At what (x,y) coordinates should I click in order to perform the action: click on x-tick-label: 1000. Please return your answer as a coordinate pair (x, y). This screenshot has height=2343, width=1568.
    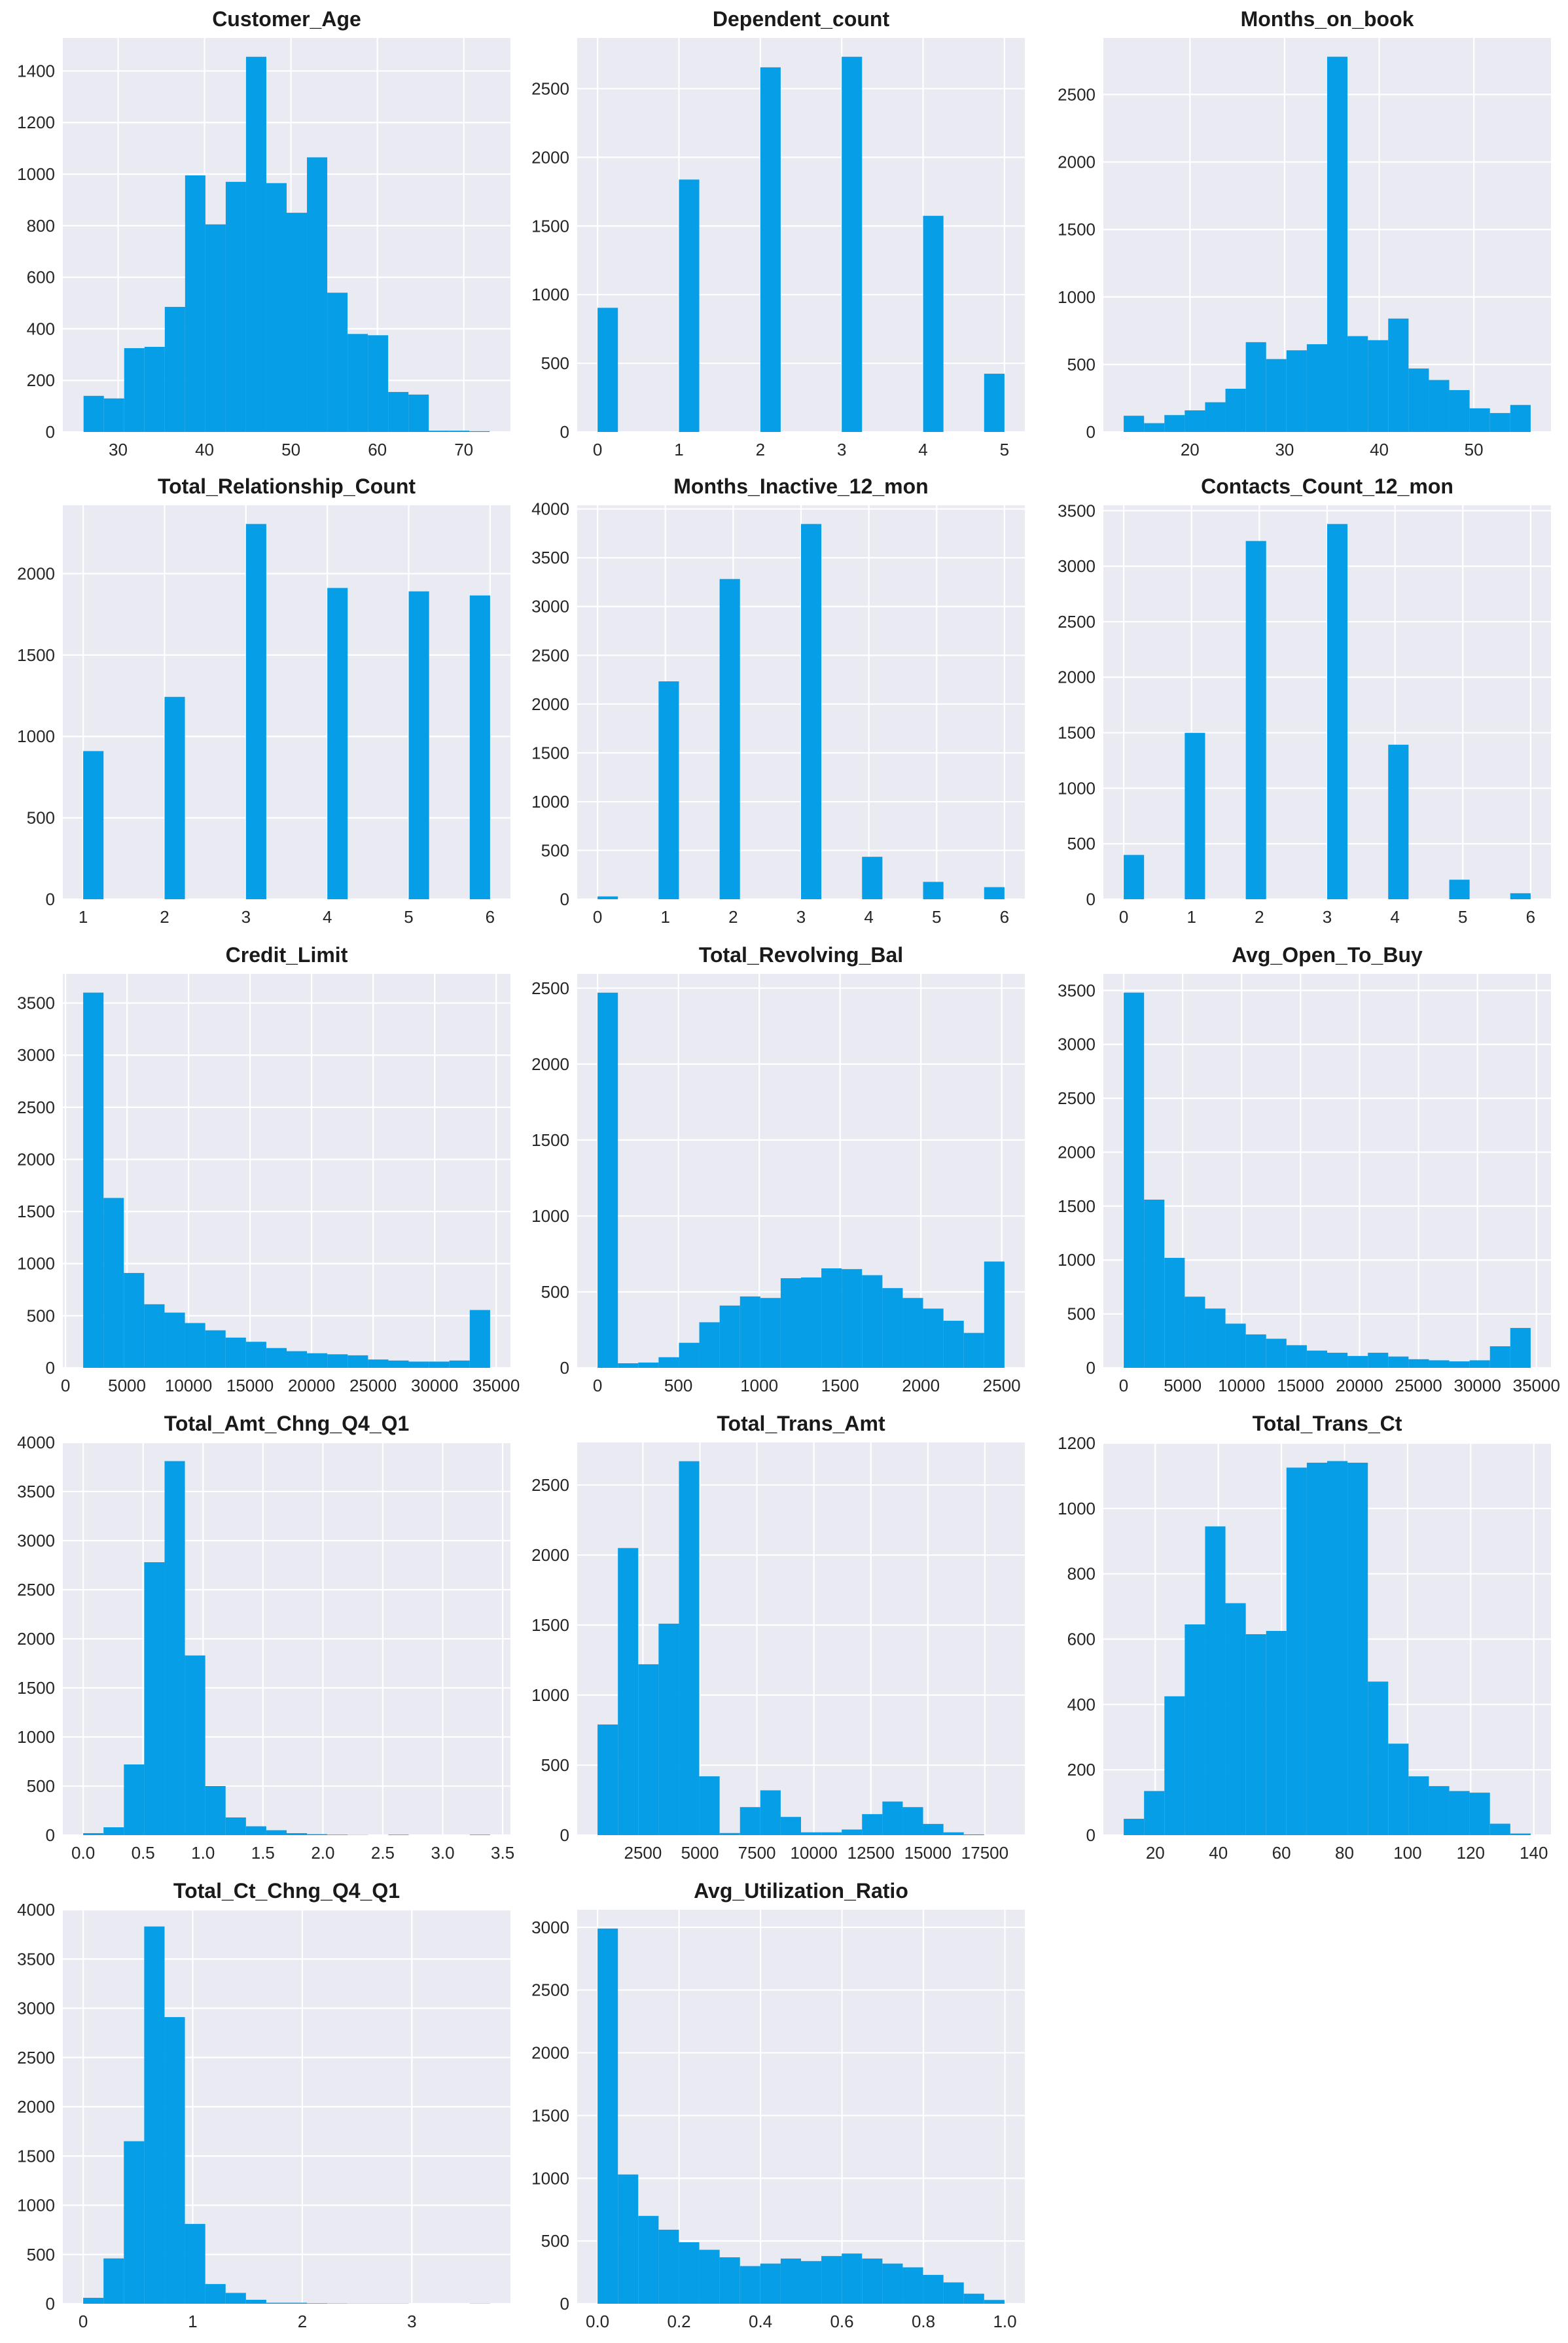
    Looking at the image, I should click on (759, 1386).